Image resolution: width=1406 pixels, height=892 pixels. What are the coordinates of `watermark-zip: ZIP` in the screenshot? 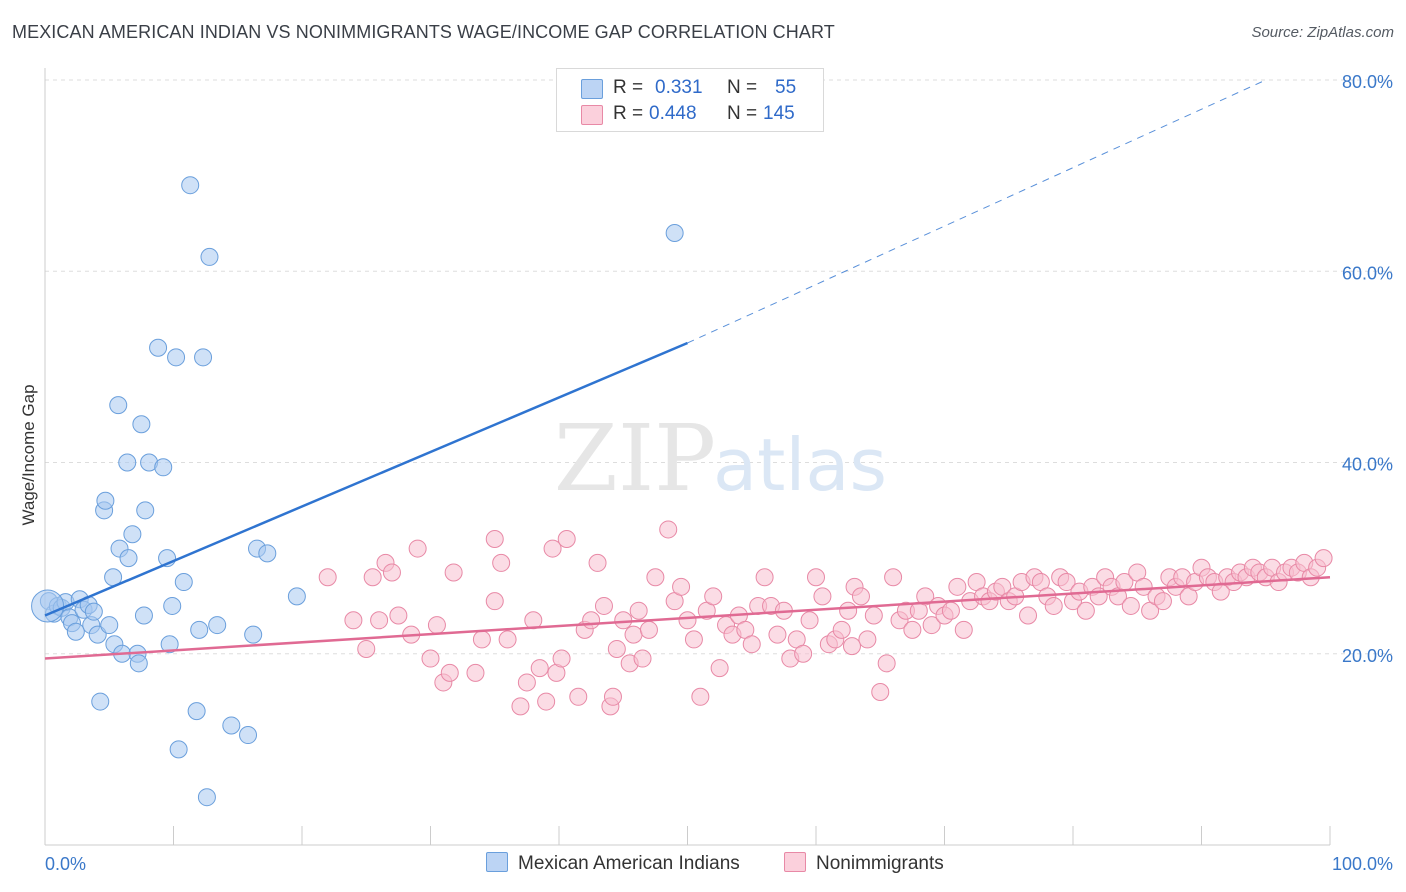 It's located at (635, 458).